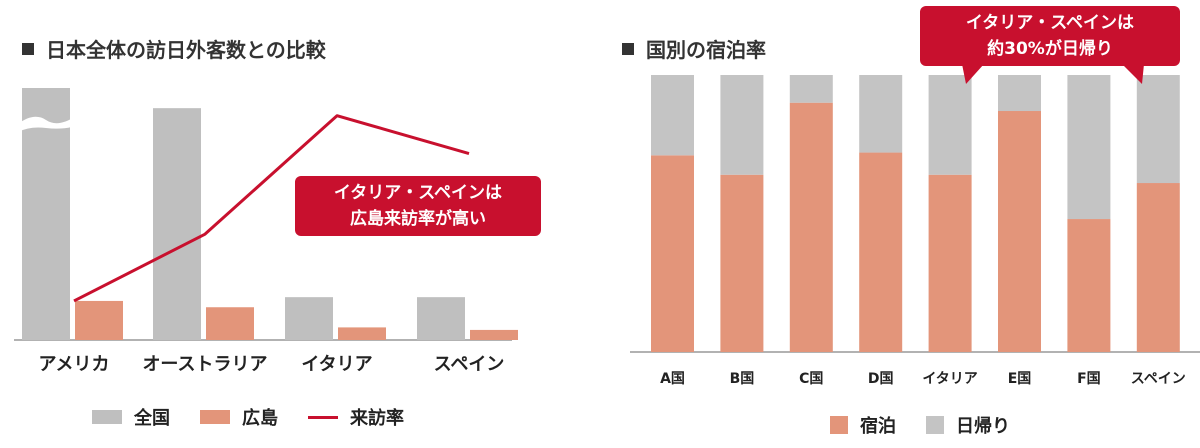 The width and height of the screenshot is (1200, 448). What do you see at coordinates (811, 379) in the screenshot?
I see `x-tick-label-2: C国` at bounding box center [811, 379].